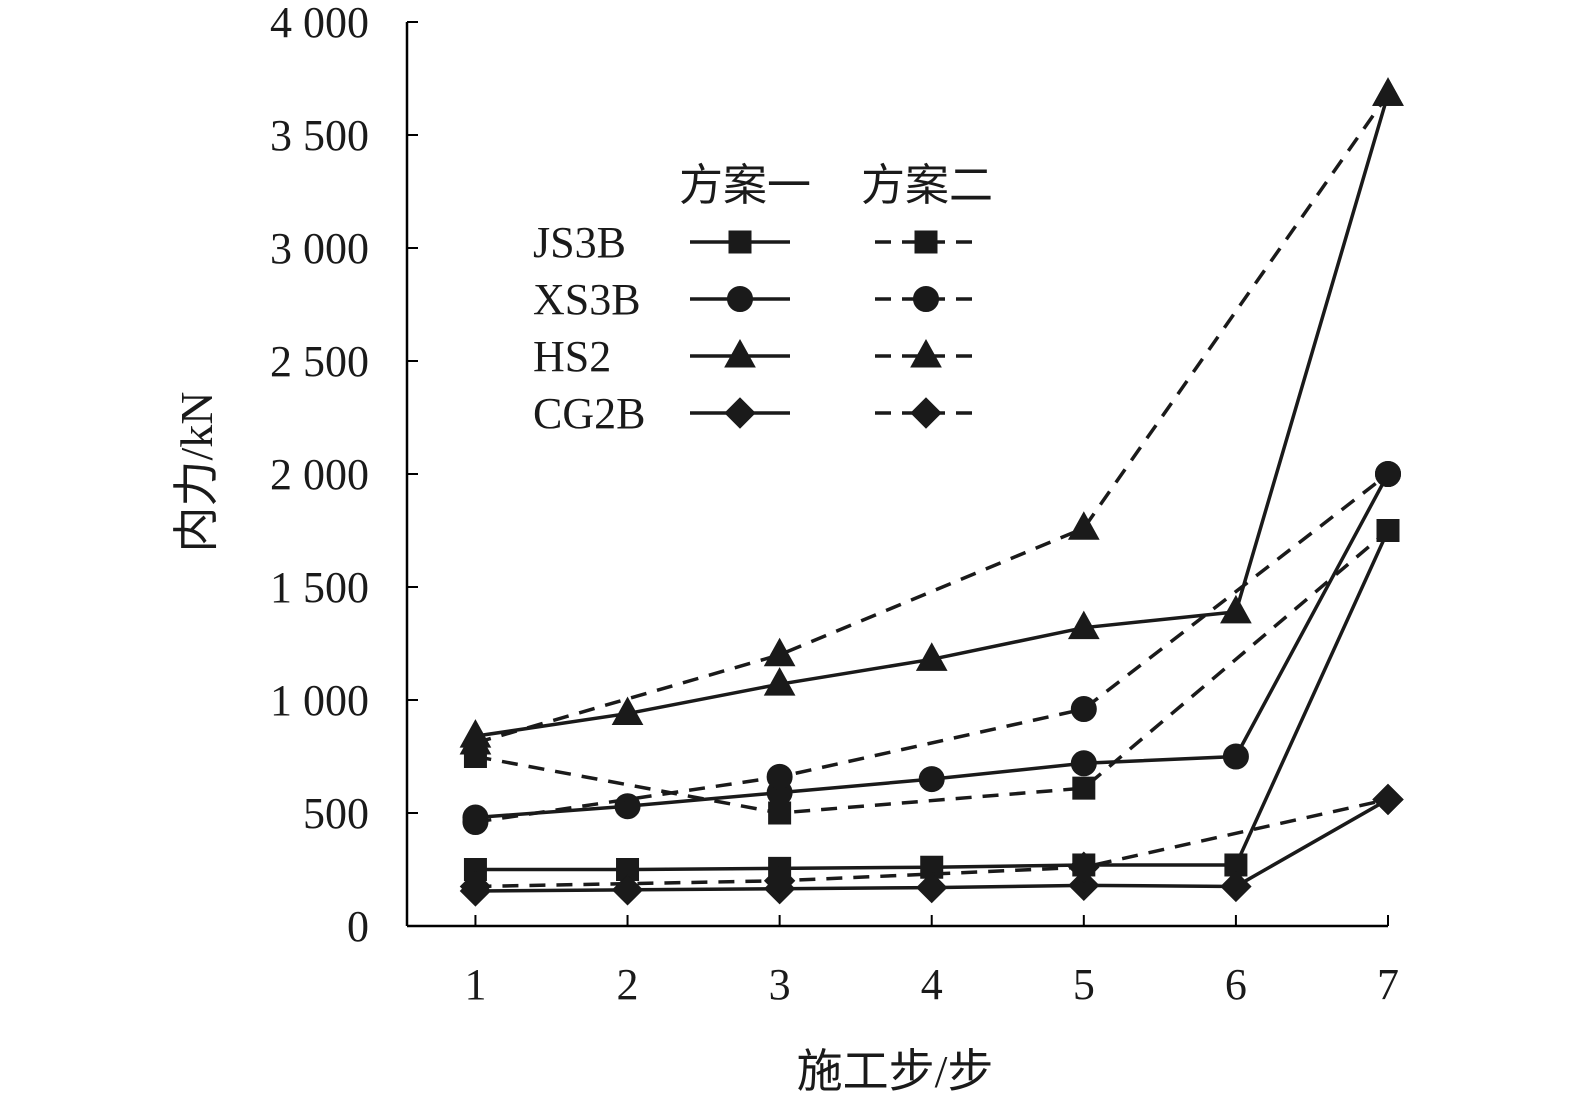  What do you see at coordinates (196, 472) in the screenshot?
I see `y-axis-title: 内力/kN` at bounding box center [196, 472].